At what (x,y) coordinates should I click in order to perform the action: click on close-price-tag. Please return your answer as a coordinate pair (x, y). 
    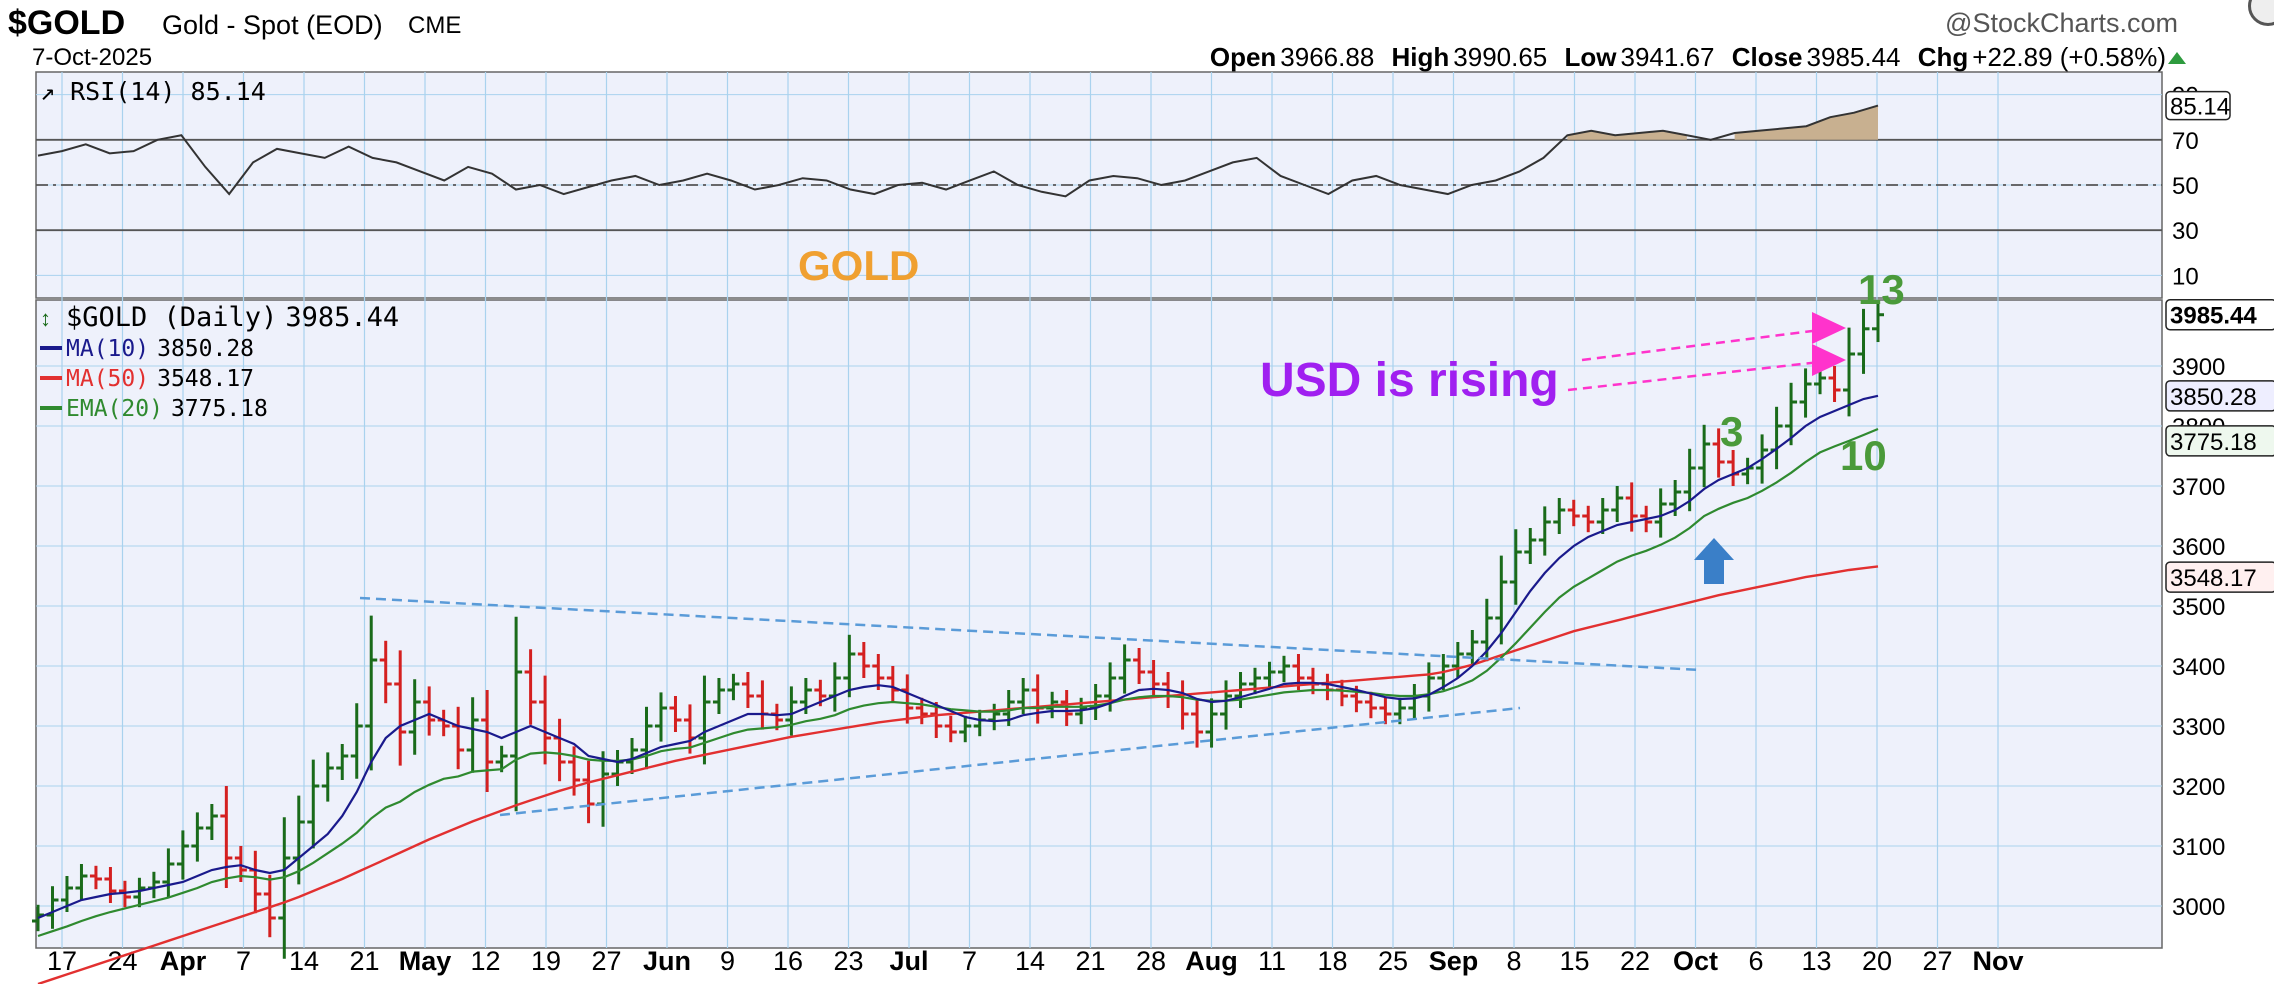
    Looking at the image, I should click on (2219, 314).